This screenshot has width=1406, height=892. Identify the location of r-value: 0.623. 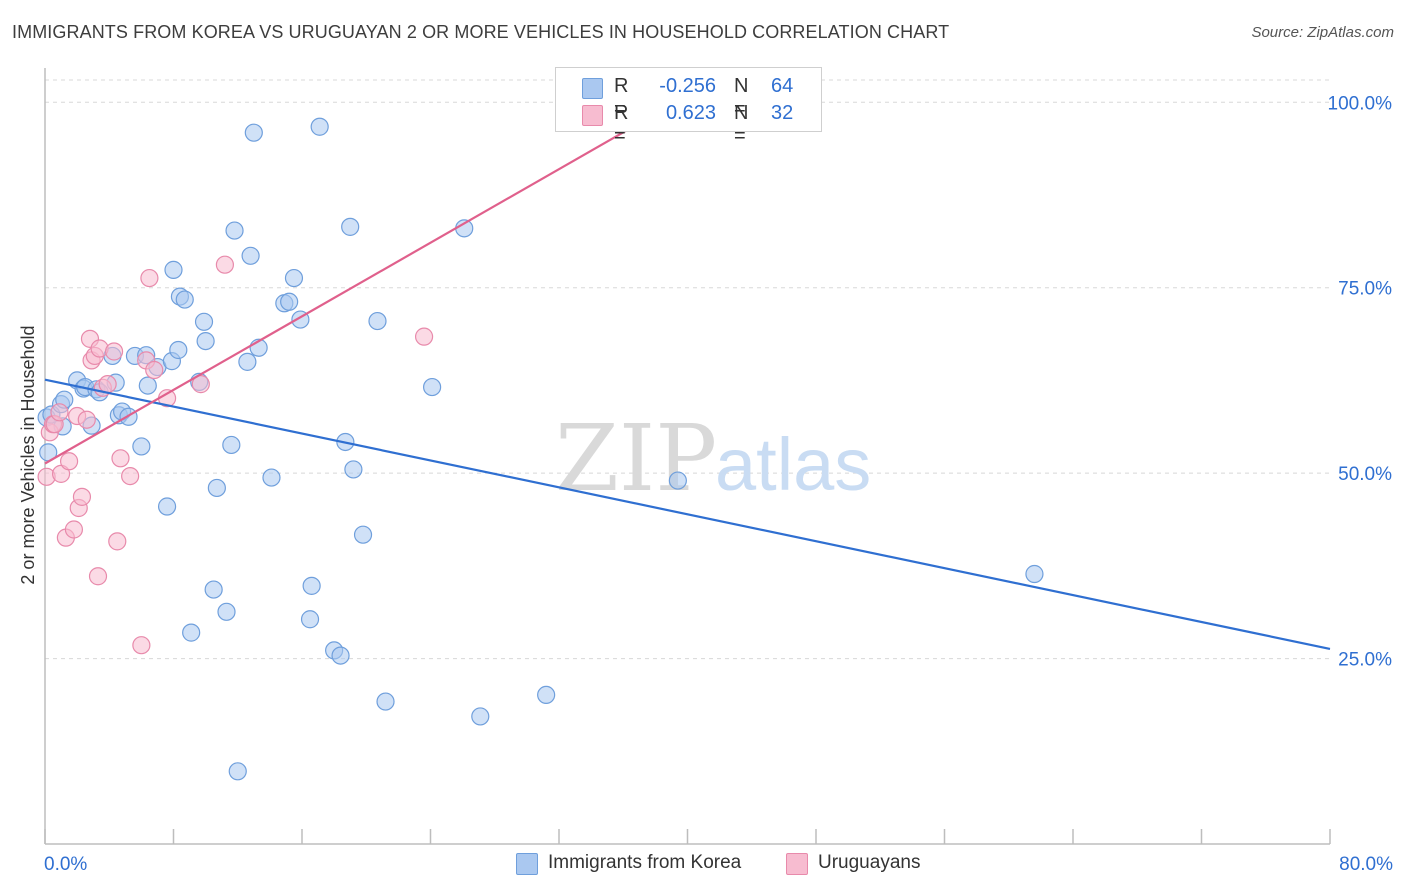
(690, 113).